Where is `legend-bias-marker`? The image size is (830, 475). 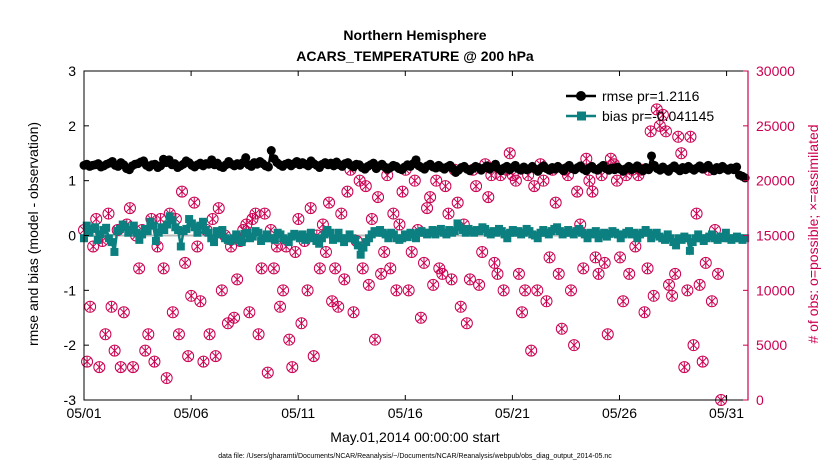
legend-bias-marker is located at coordinates (581, 116).